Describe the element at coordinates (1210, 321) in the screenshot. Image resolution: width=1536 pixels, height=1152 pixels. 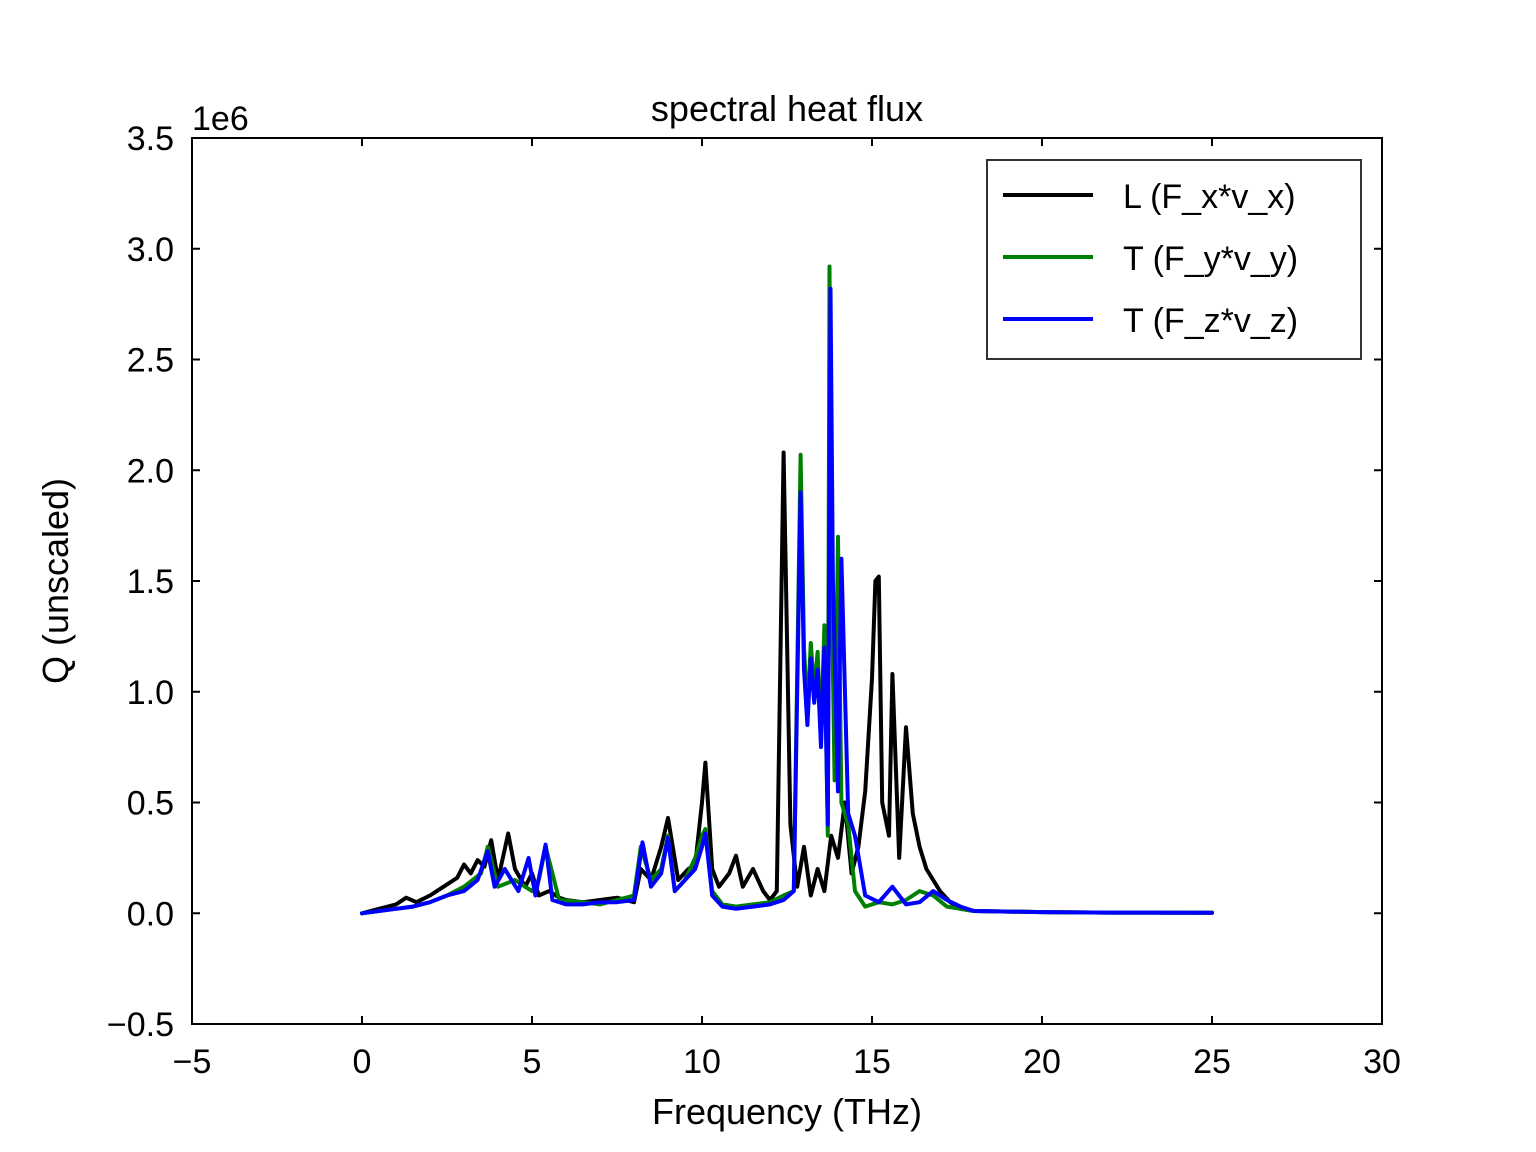
I see `legend-label-tz: T (F_z*v_z)` at that location.